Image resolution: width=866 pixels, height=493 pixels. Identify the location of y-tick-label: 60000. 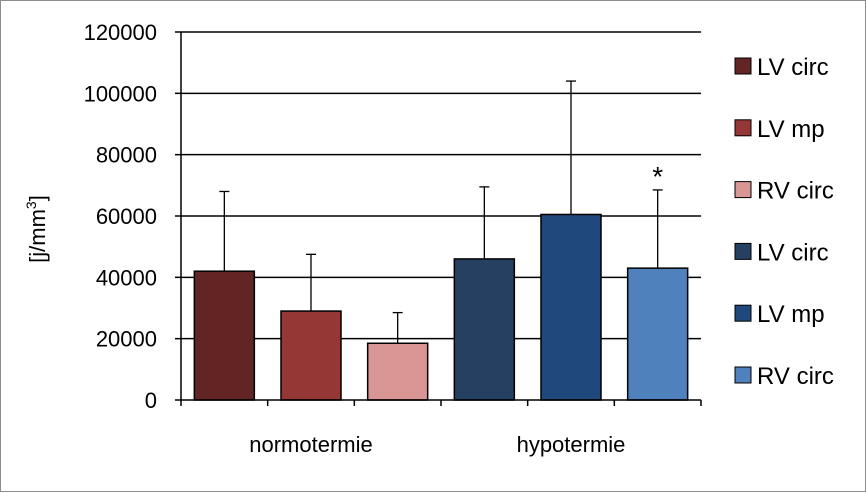
(126, 216).